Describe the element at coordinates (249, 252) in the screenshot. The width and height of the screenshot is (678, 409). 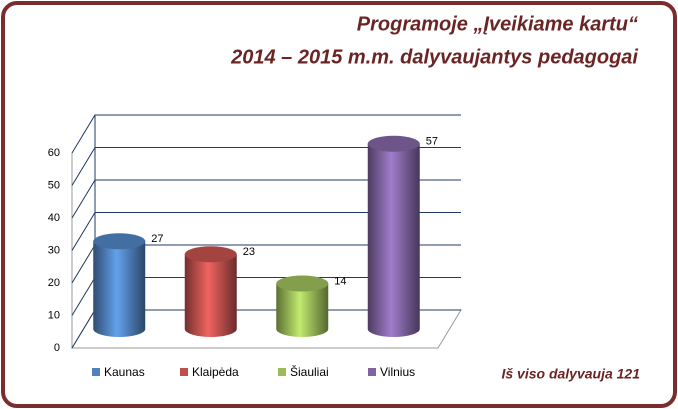
I see `value-label: 23` at that location.